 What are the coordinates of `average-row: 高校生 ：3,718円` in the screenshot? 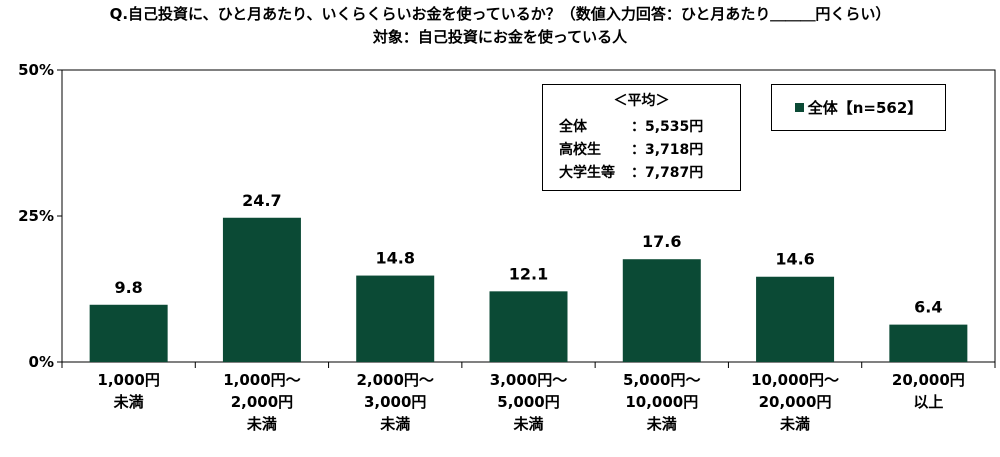 It's located at (631, 150).